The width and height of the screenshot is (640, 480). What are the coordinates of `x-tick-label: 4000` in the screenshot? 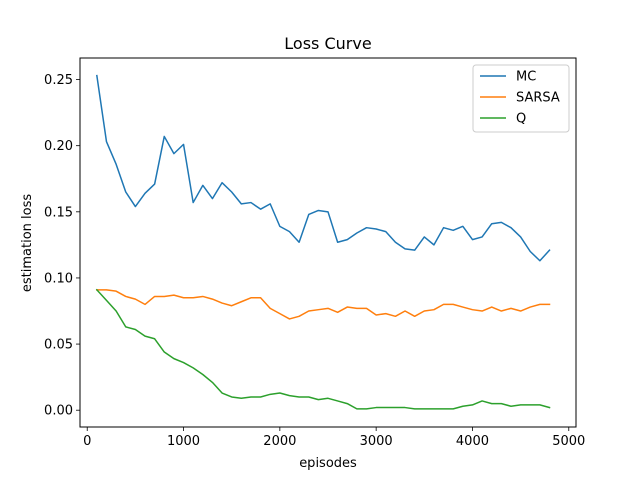 It's located at (472, 441).